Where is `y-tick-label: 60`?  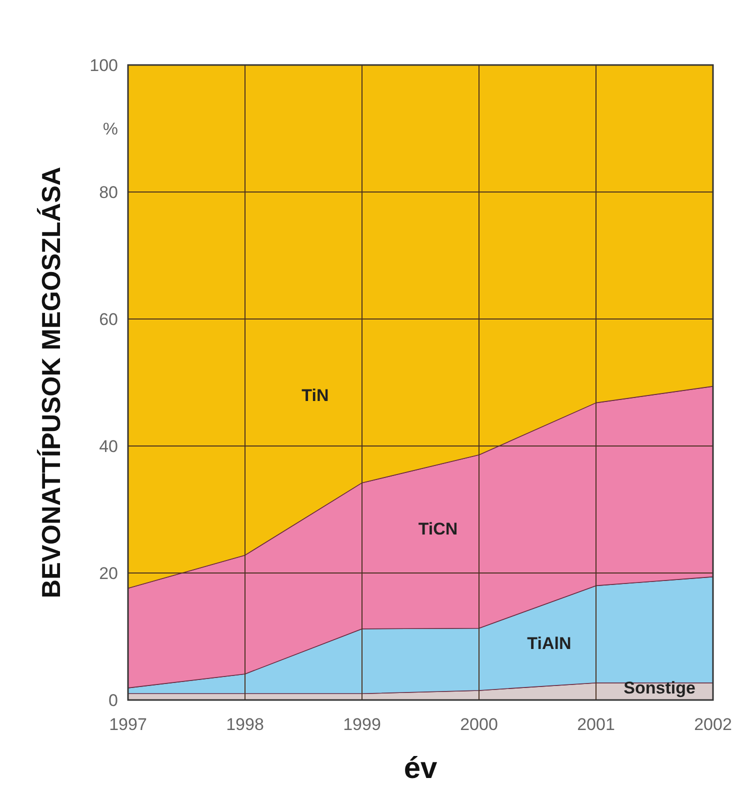 y-tick-label: 60 is located at coordinates (108, 319).